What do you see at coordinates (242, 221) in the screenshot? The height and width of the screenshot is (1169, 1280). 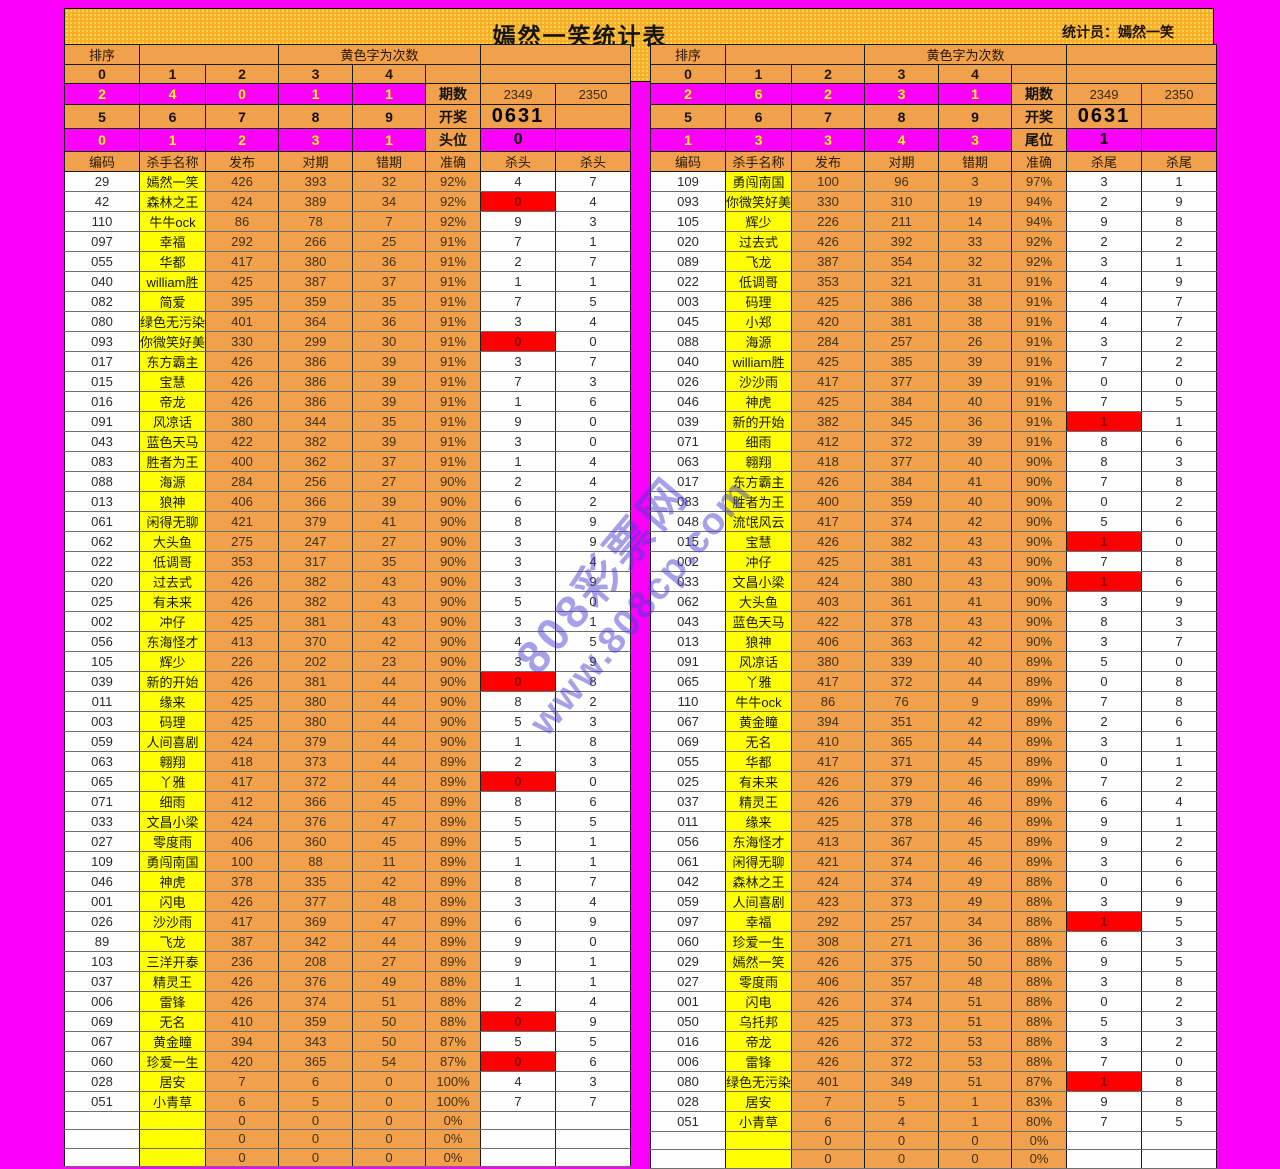 I see `cell-published: 86` at bounding box center [242, 221].